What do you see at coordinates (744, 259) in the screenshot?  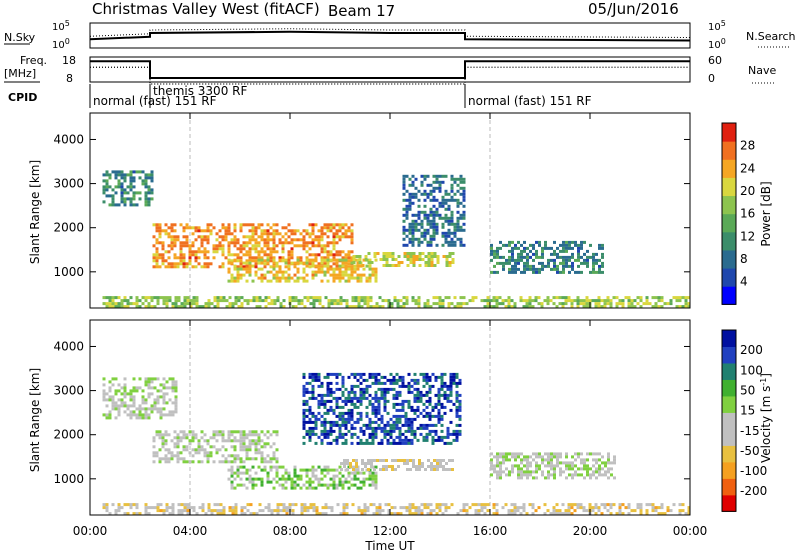 I see `colorbar-tick-label: 8` at bounding box center [744, 259].